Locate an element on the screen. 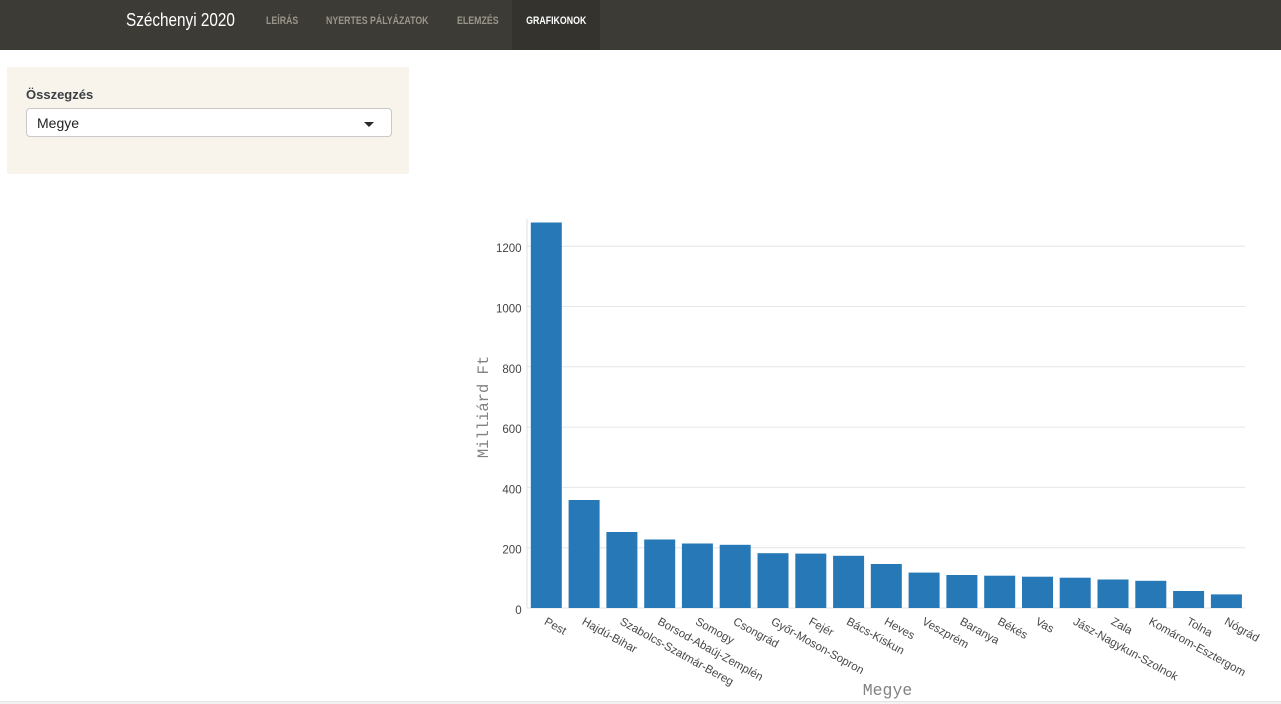 Image resolution: width=1281 pixels, height=704 pixels. svg-text: Zala is located at coordinates (1122, 627).